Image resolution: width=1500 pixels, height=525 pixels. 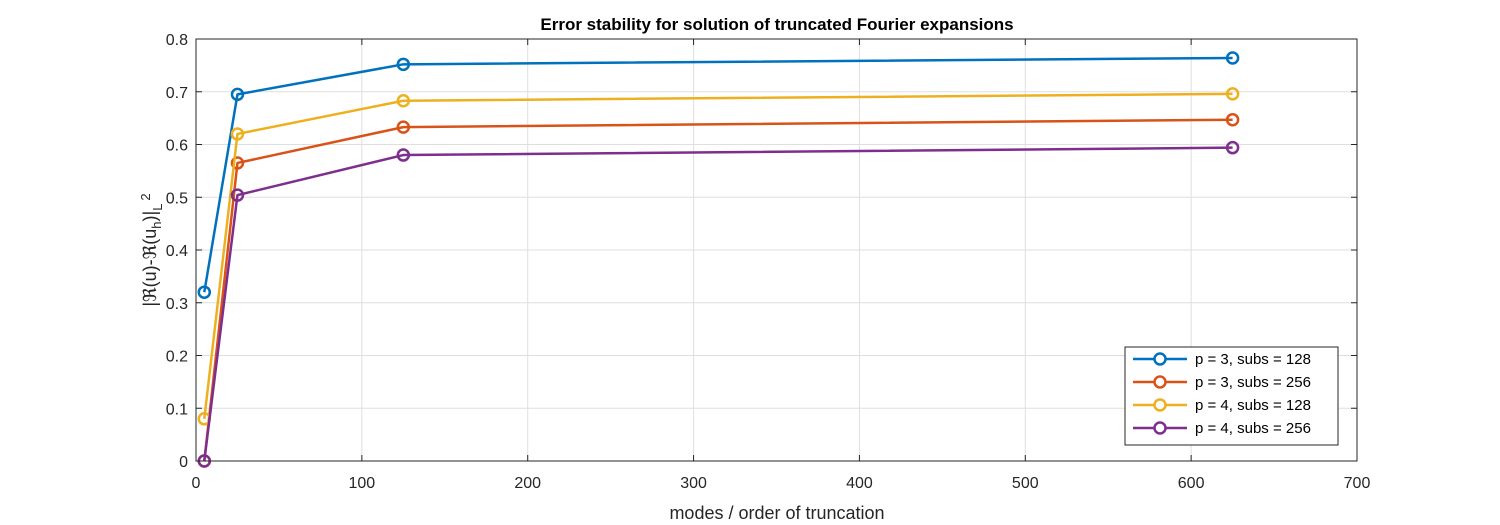 I want to click on y-axis-label-sub-l: L, so click(x=157, y=207).